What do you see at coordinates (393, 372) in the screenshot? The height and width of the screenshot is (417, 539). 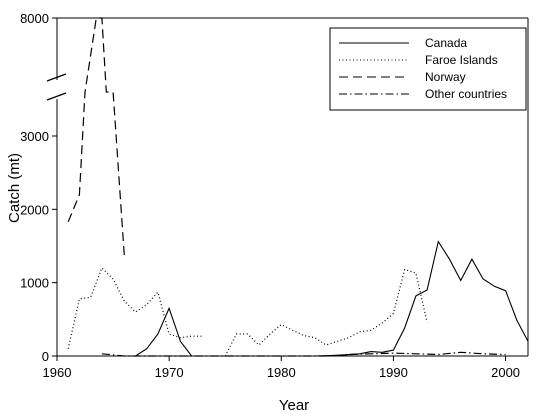 I see `x-tick-label: 1990` at bounding box center [393, 372].